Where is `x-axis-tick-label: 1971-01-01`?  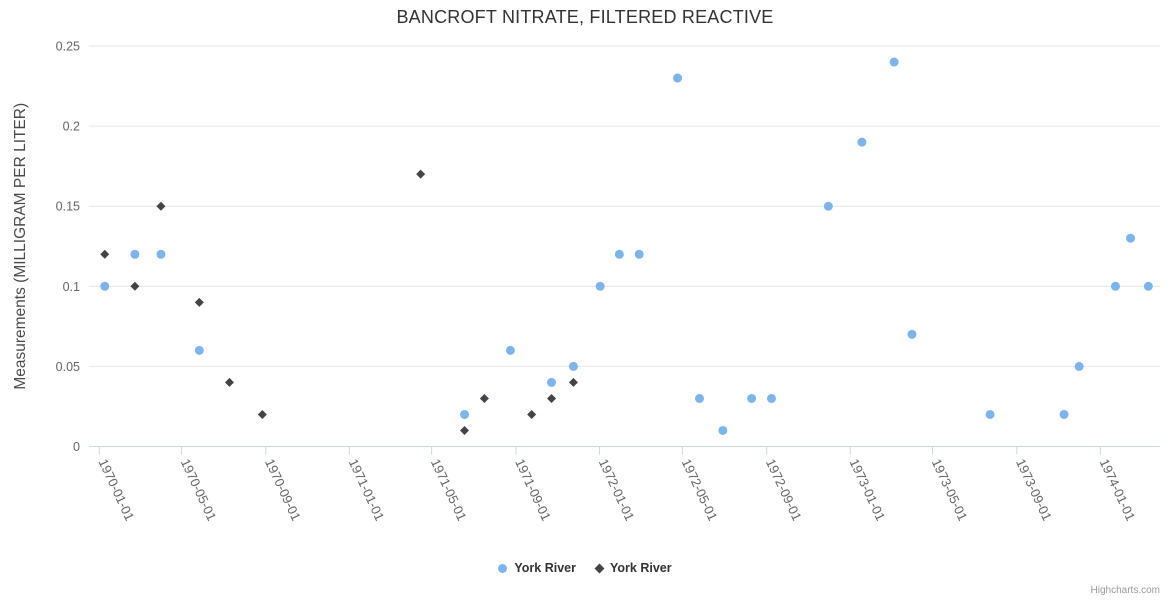
x-axis-tick-label: 1971-01-01 is located at coordinates (367, 489).